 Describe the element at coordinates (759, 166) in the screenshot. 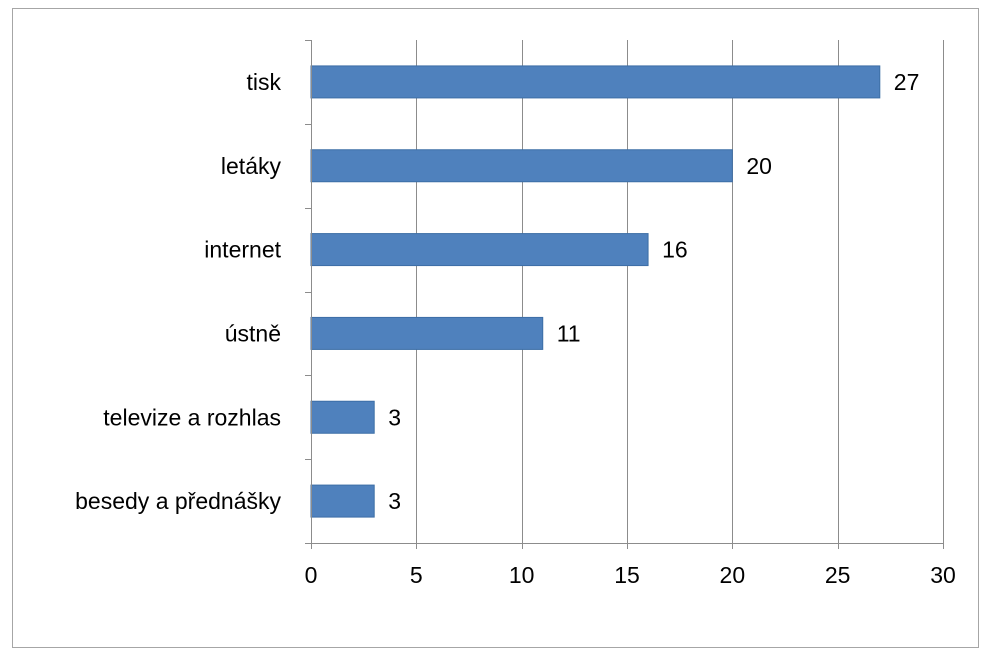

I see `data-label-1: 20` at that location.